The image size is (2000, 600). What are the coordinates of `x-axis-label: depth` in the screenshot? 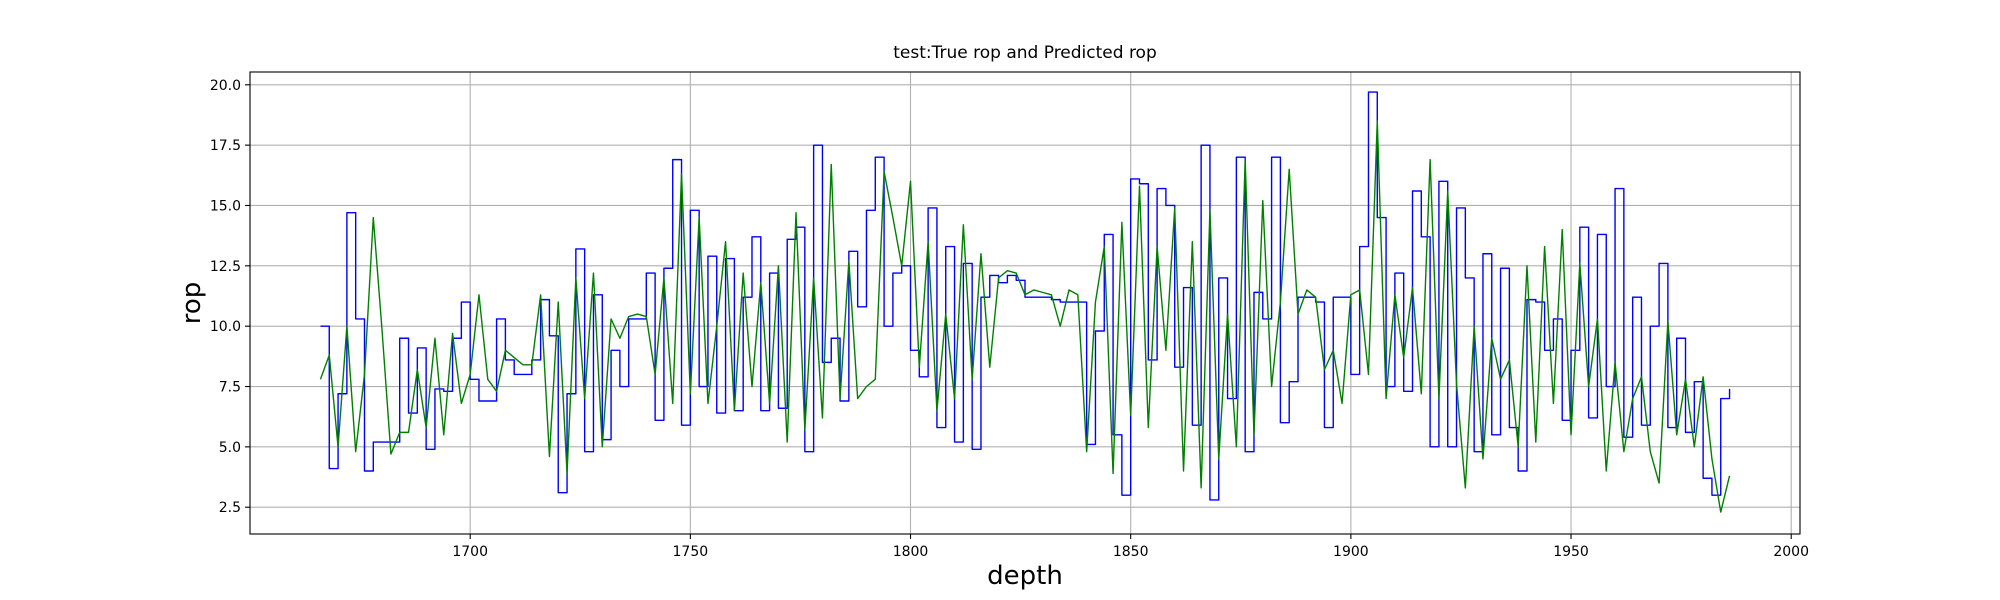 It's located at (1025, 576).